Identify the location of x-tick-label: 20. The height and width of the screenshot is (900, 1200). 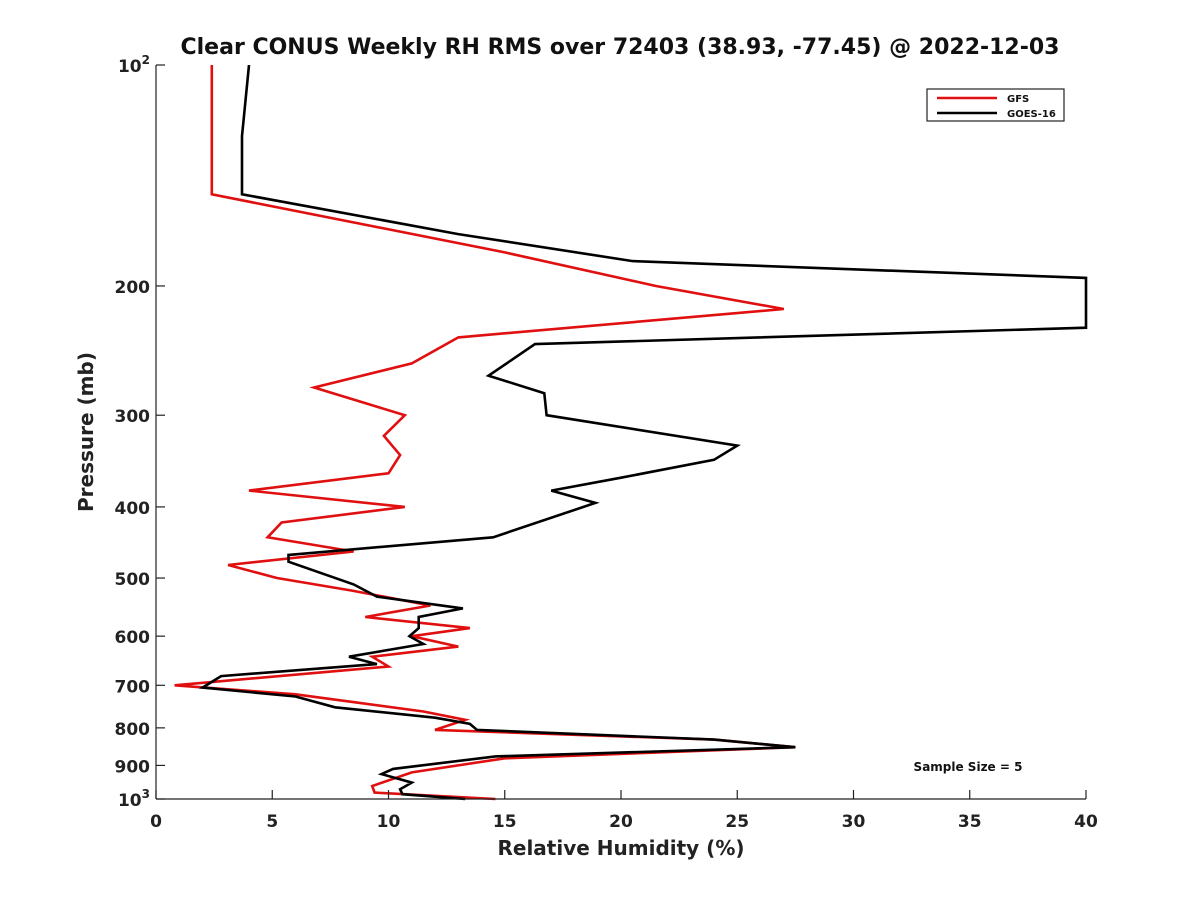
(621, 822).